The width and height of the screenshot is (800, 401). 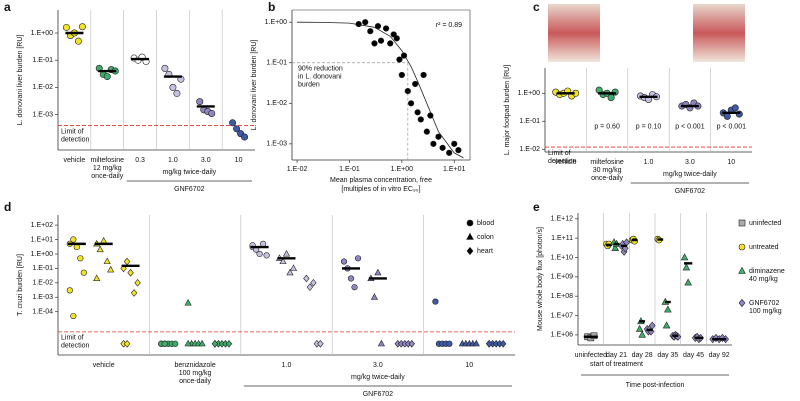 I want to click on x-tick-label: benznidazole, so click(x=194, y=365).